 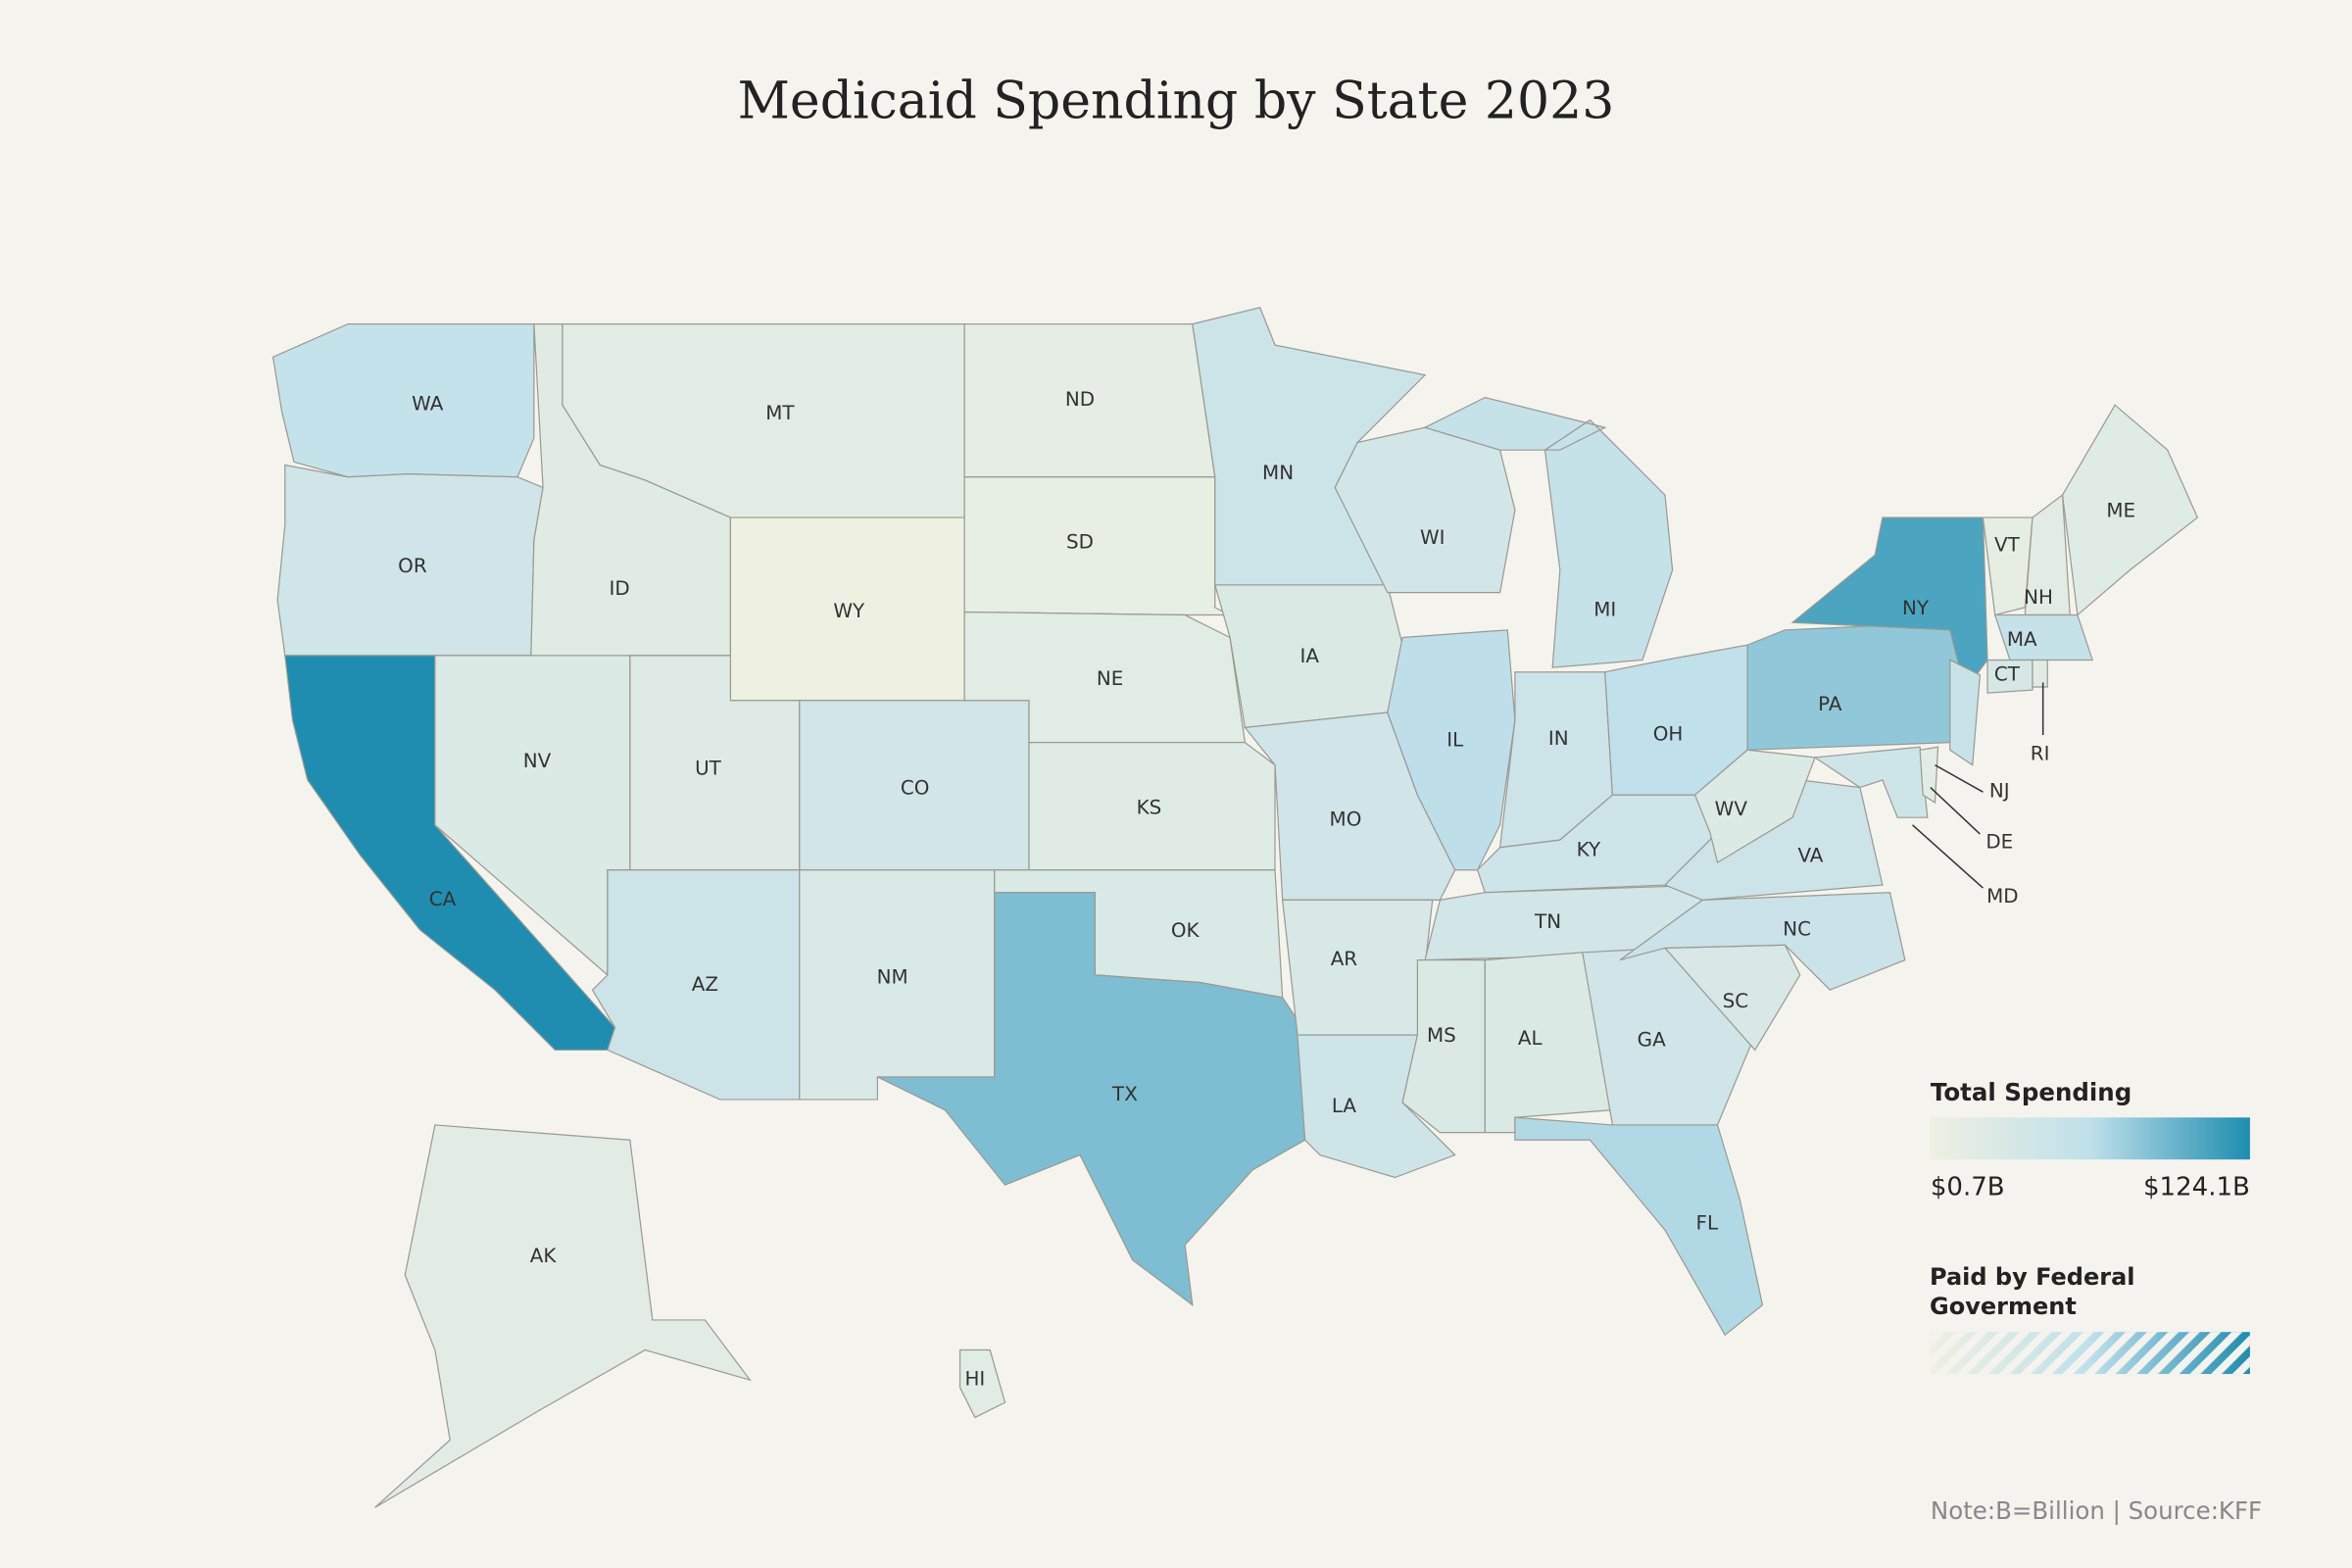 What do you see at coordinates (2039, 598) in the screenshot?
I see `state-label: NH` at bounding box center [2039, 598].